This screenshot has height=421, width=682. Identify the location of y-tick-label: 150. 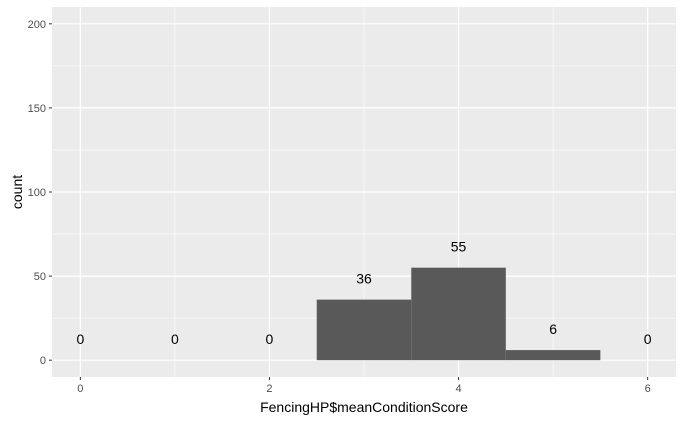
(37, 109).